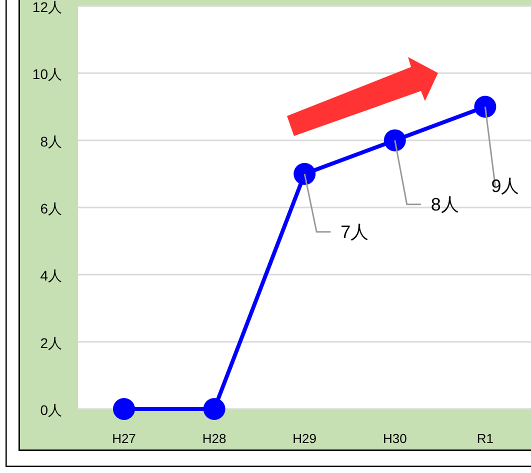  Describe the element at coordinates (304, 438) in the screenshot. I see `x-tick-label: H29` at that location.